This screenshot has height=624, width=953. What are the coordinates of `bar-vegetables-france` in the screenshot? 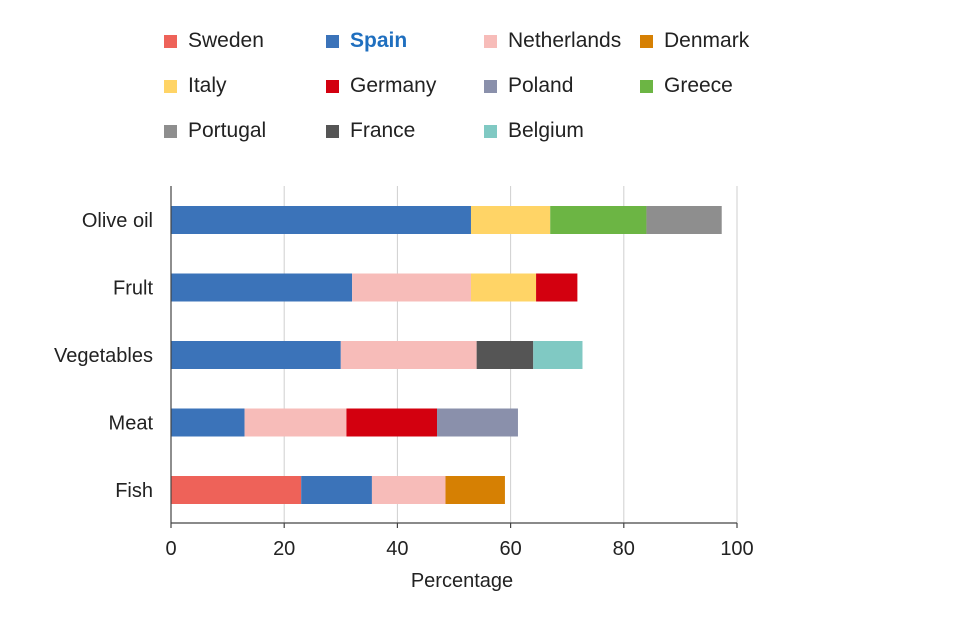 It's located at (505, 355).